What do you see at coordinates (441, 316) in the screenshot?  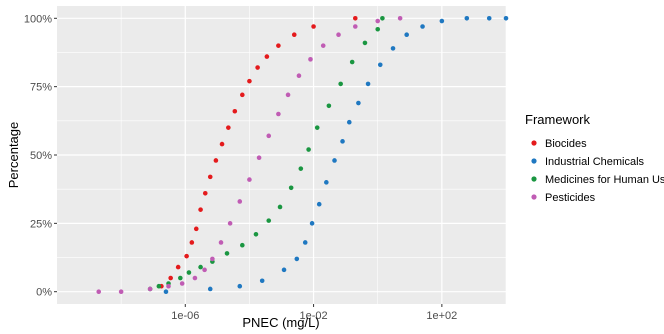 I see `x-tick-label: 1e+02` at bounding box center [441, 316].